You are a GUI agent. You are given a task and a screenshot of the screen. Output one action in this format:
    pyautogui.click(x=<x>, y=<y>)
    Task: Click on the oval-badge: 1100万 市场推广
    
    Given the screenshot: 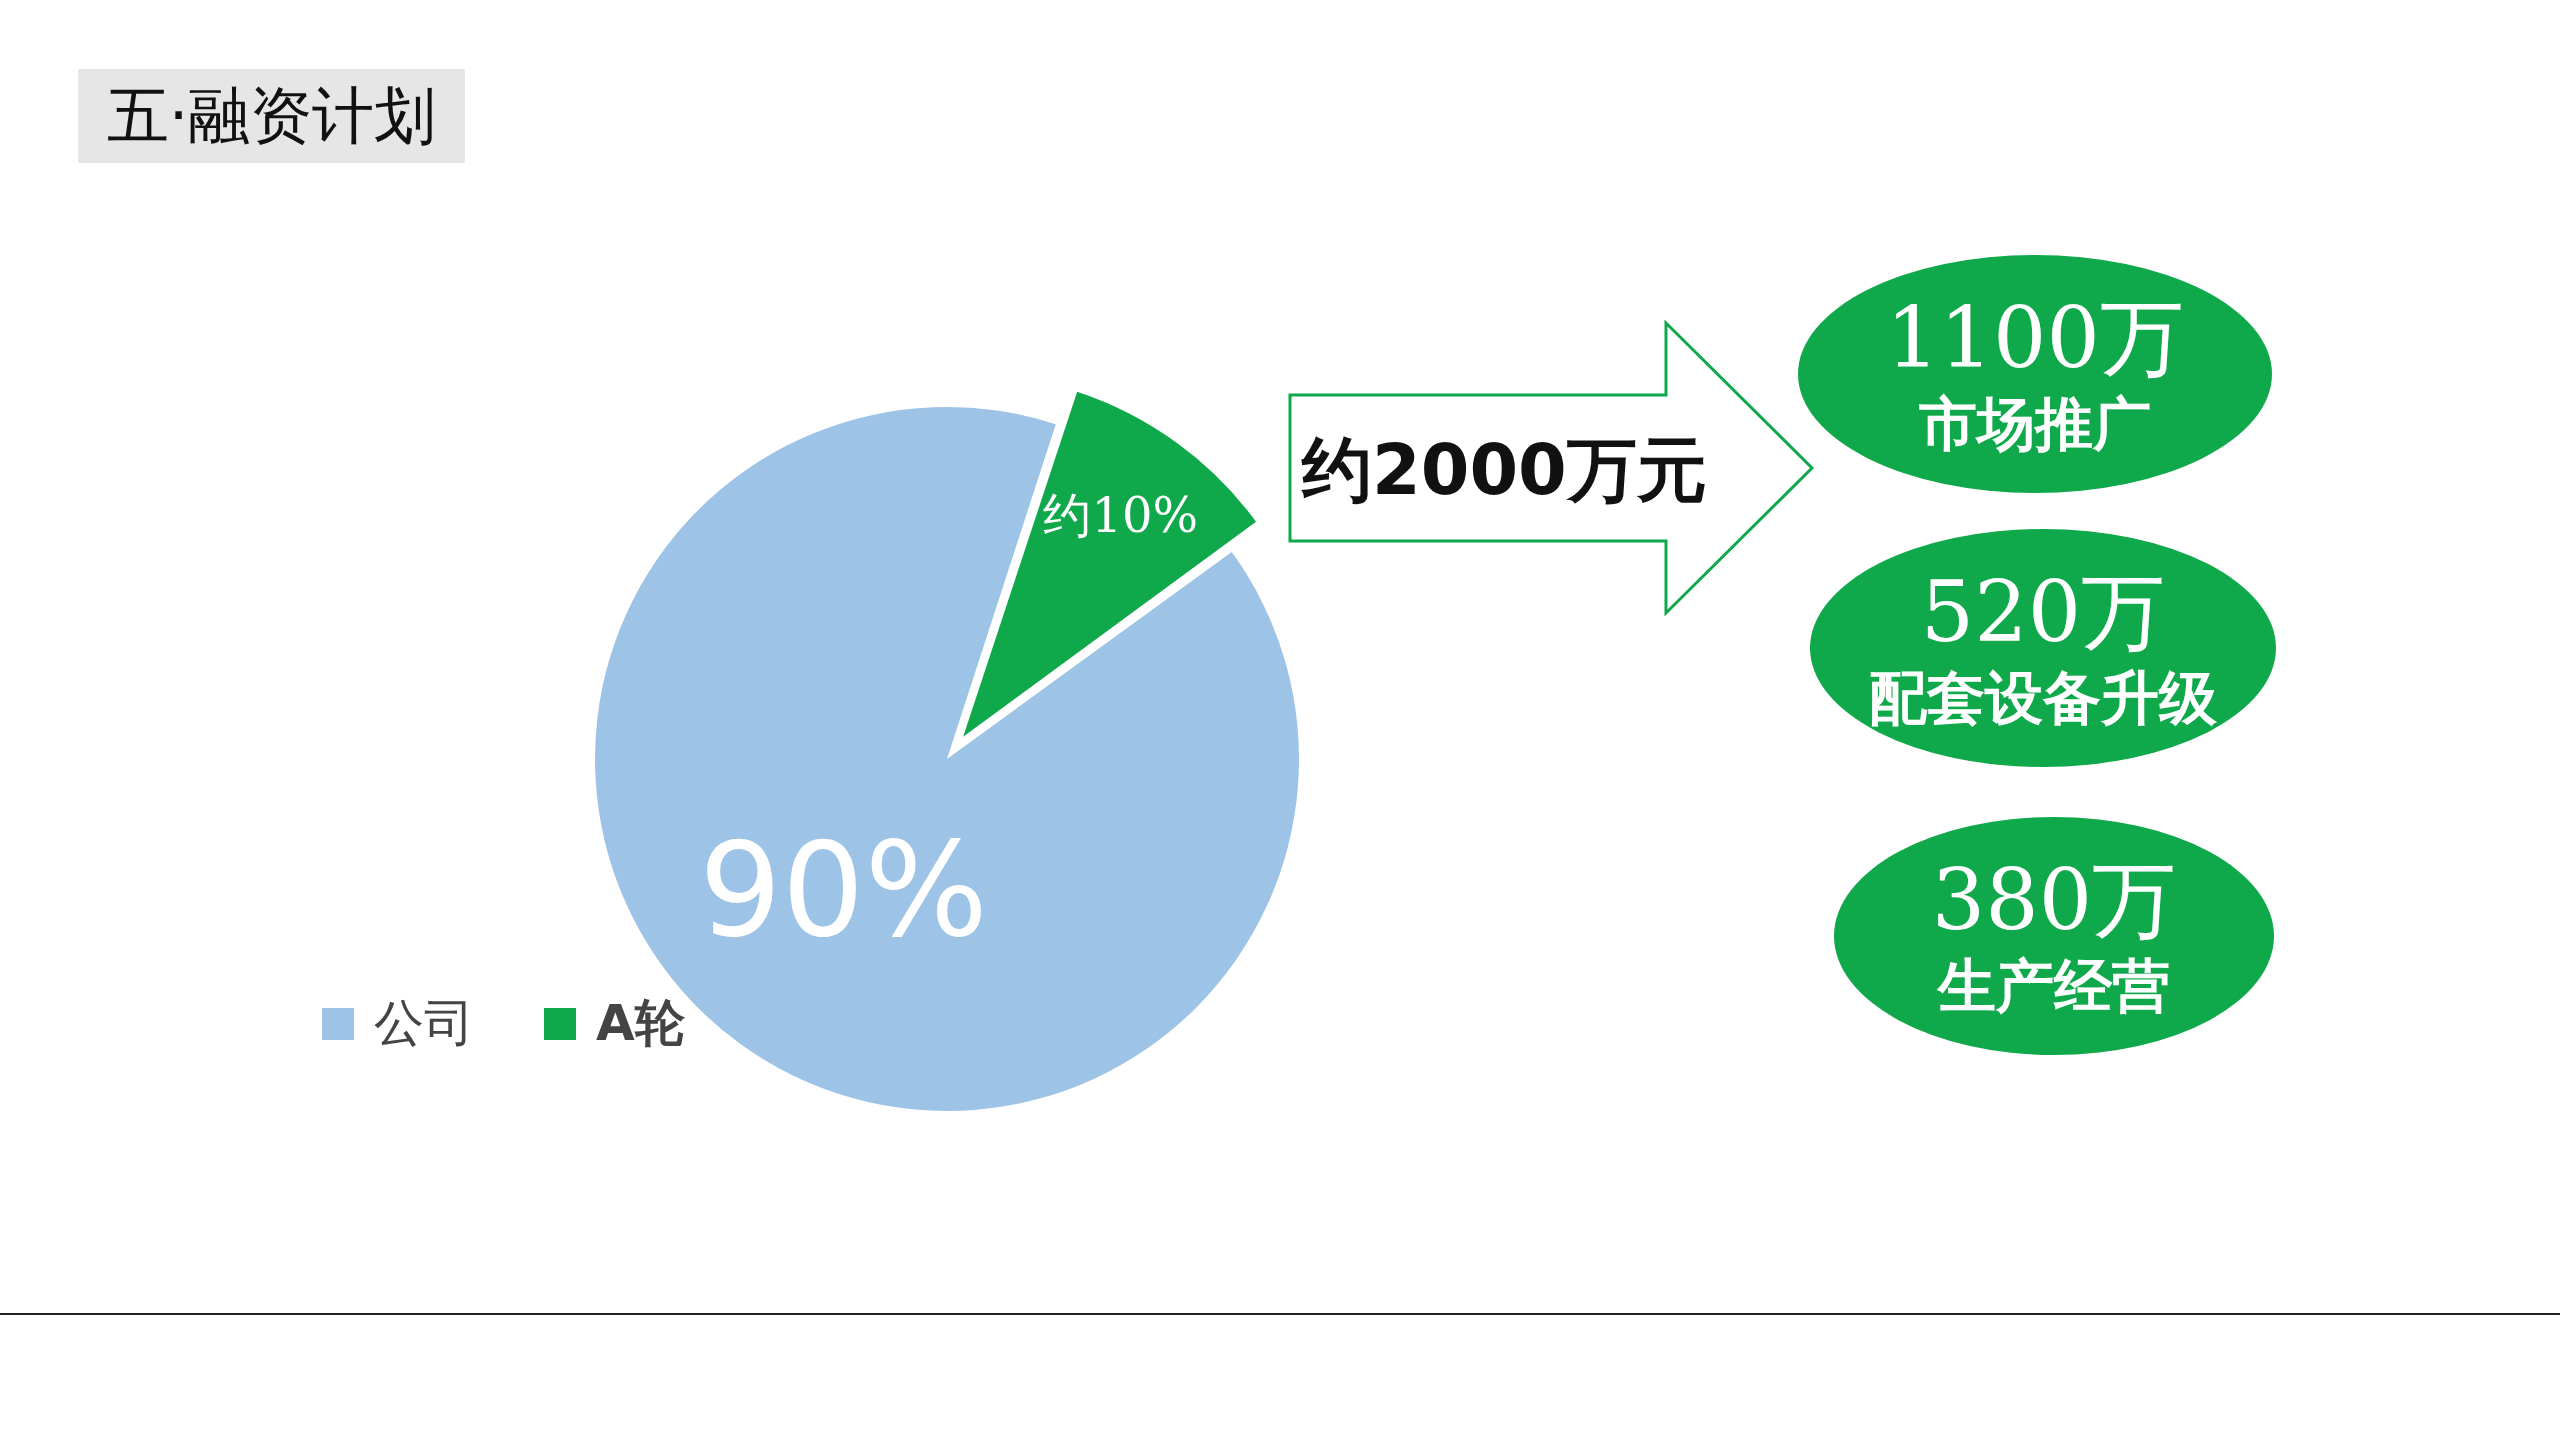 What is the action you would take?
    pyautogui.click(x=2035, y=374)
    